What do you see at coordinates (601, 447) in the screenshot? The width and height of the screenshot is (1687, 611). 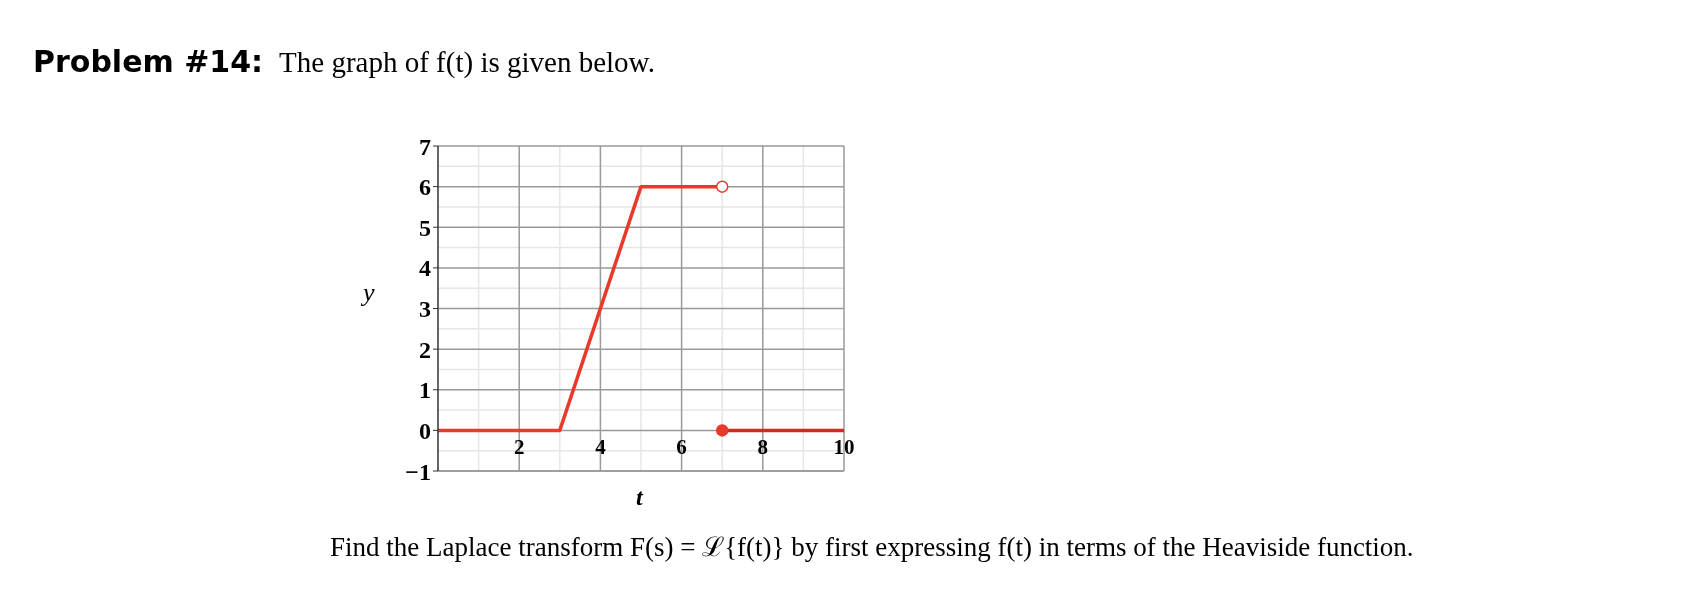 I see `x-tick-label: 4` at bounding box center [601, 447].